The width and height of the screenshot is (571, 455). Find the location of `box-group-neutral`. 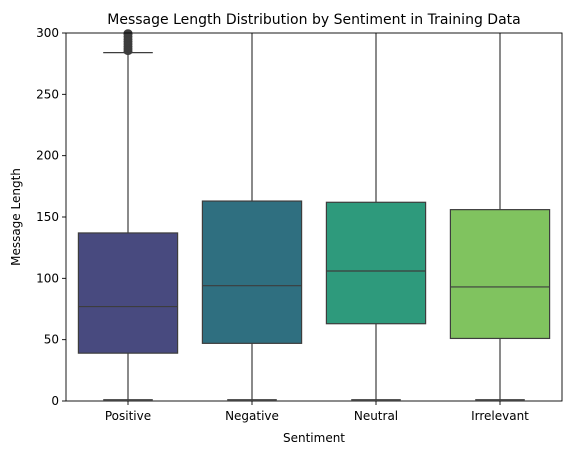

box-group-neutral is located at coordinates (376, 217).